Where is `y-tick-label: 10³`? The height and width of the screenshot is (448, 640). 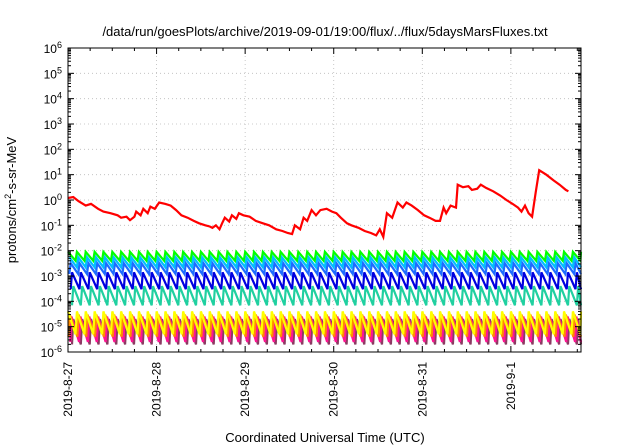
y-tick-label: 10³ is located at coordinates (53, 124).